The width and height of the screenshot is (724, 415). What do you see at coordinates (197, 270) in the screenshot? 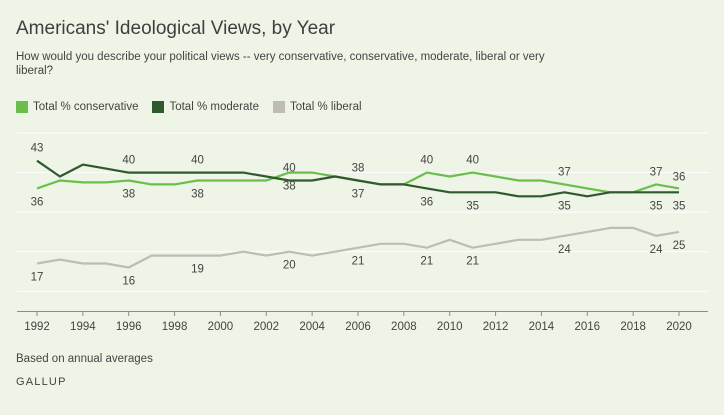
I see `data-label-total-liberal-1999: 19` at bounding box center [197, 270].